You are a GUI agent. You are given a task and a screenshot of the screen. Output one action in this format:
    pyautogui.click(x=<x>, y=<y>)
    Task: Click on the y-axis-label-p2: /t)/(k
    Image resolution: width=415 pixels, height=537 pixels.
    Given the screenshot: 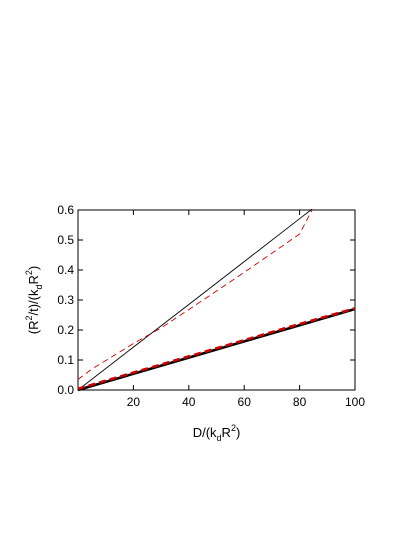 What is the action you would take?
    pyautogui.click(x=33, y=302)
    